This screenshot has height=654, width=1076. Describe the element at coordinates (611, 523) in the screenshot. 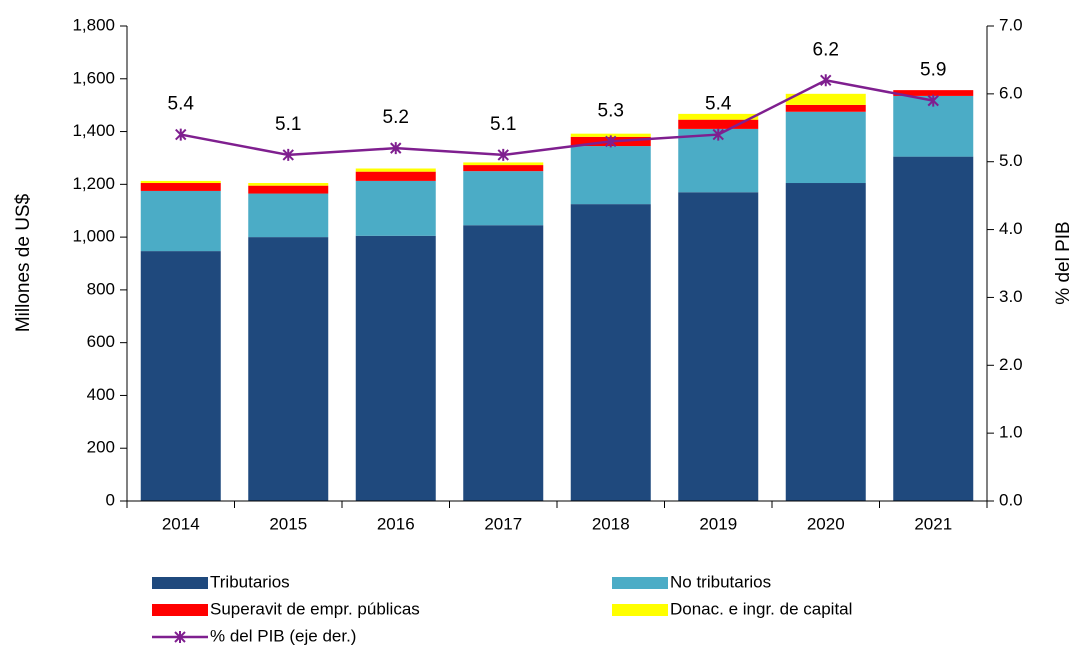

I see `x-tick-label: 2018` at that location.